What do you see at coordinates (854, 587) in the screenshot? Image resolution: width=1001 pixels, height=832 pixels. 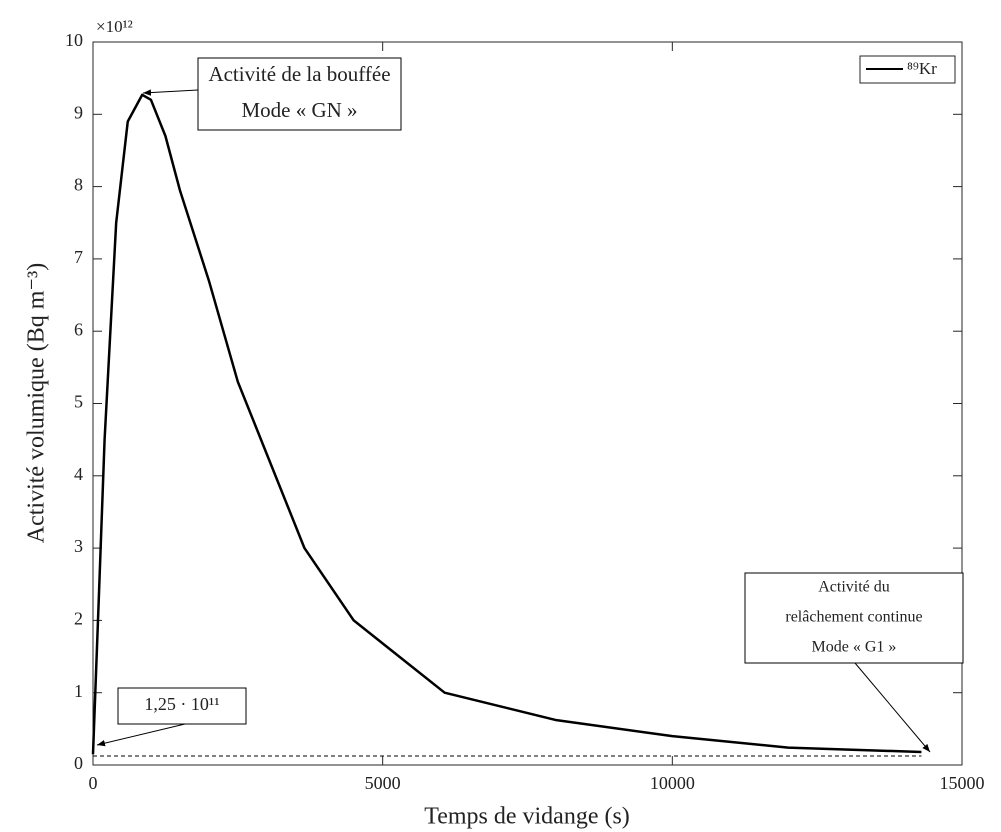 I see `annotation-text: Activité du` at bounding box center [854, 587].